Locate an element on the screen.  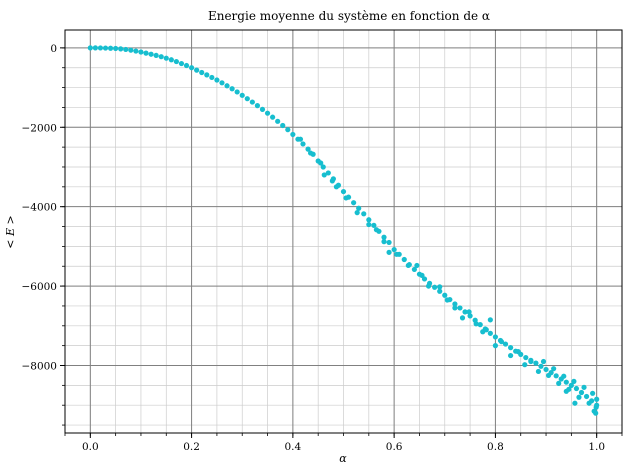
y-tick-label: 0 is located at coordinates (53, 49).